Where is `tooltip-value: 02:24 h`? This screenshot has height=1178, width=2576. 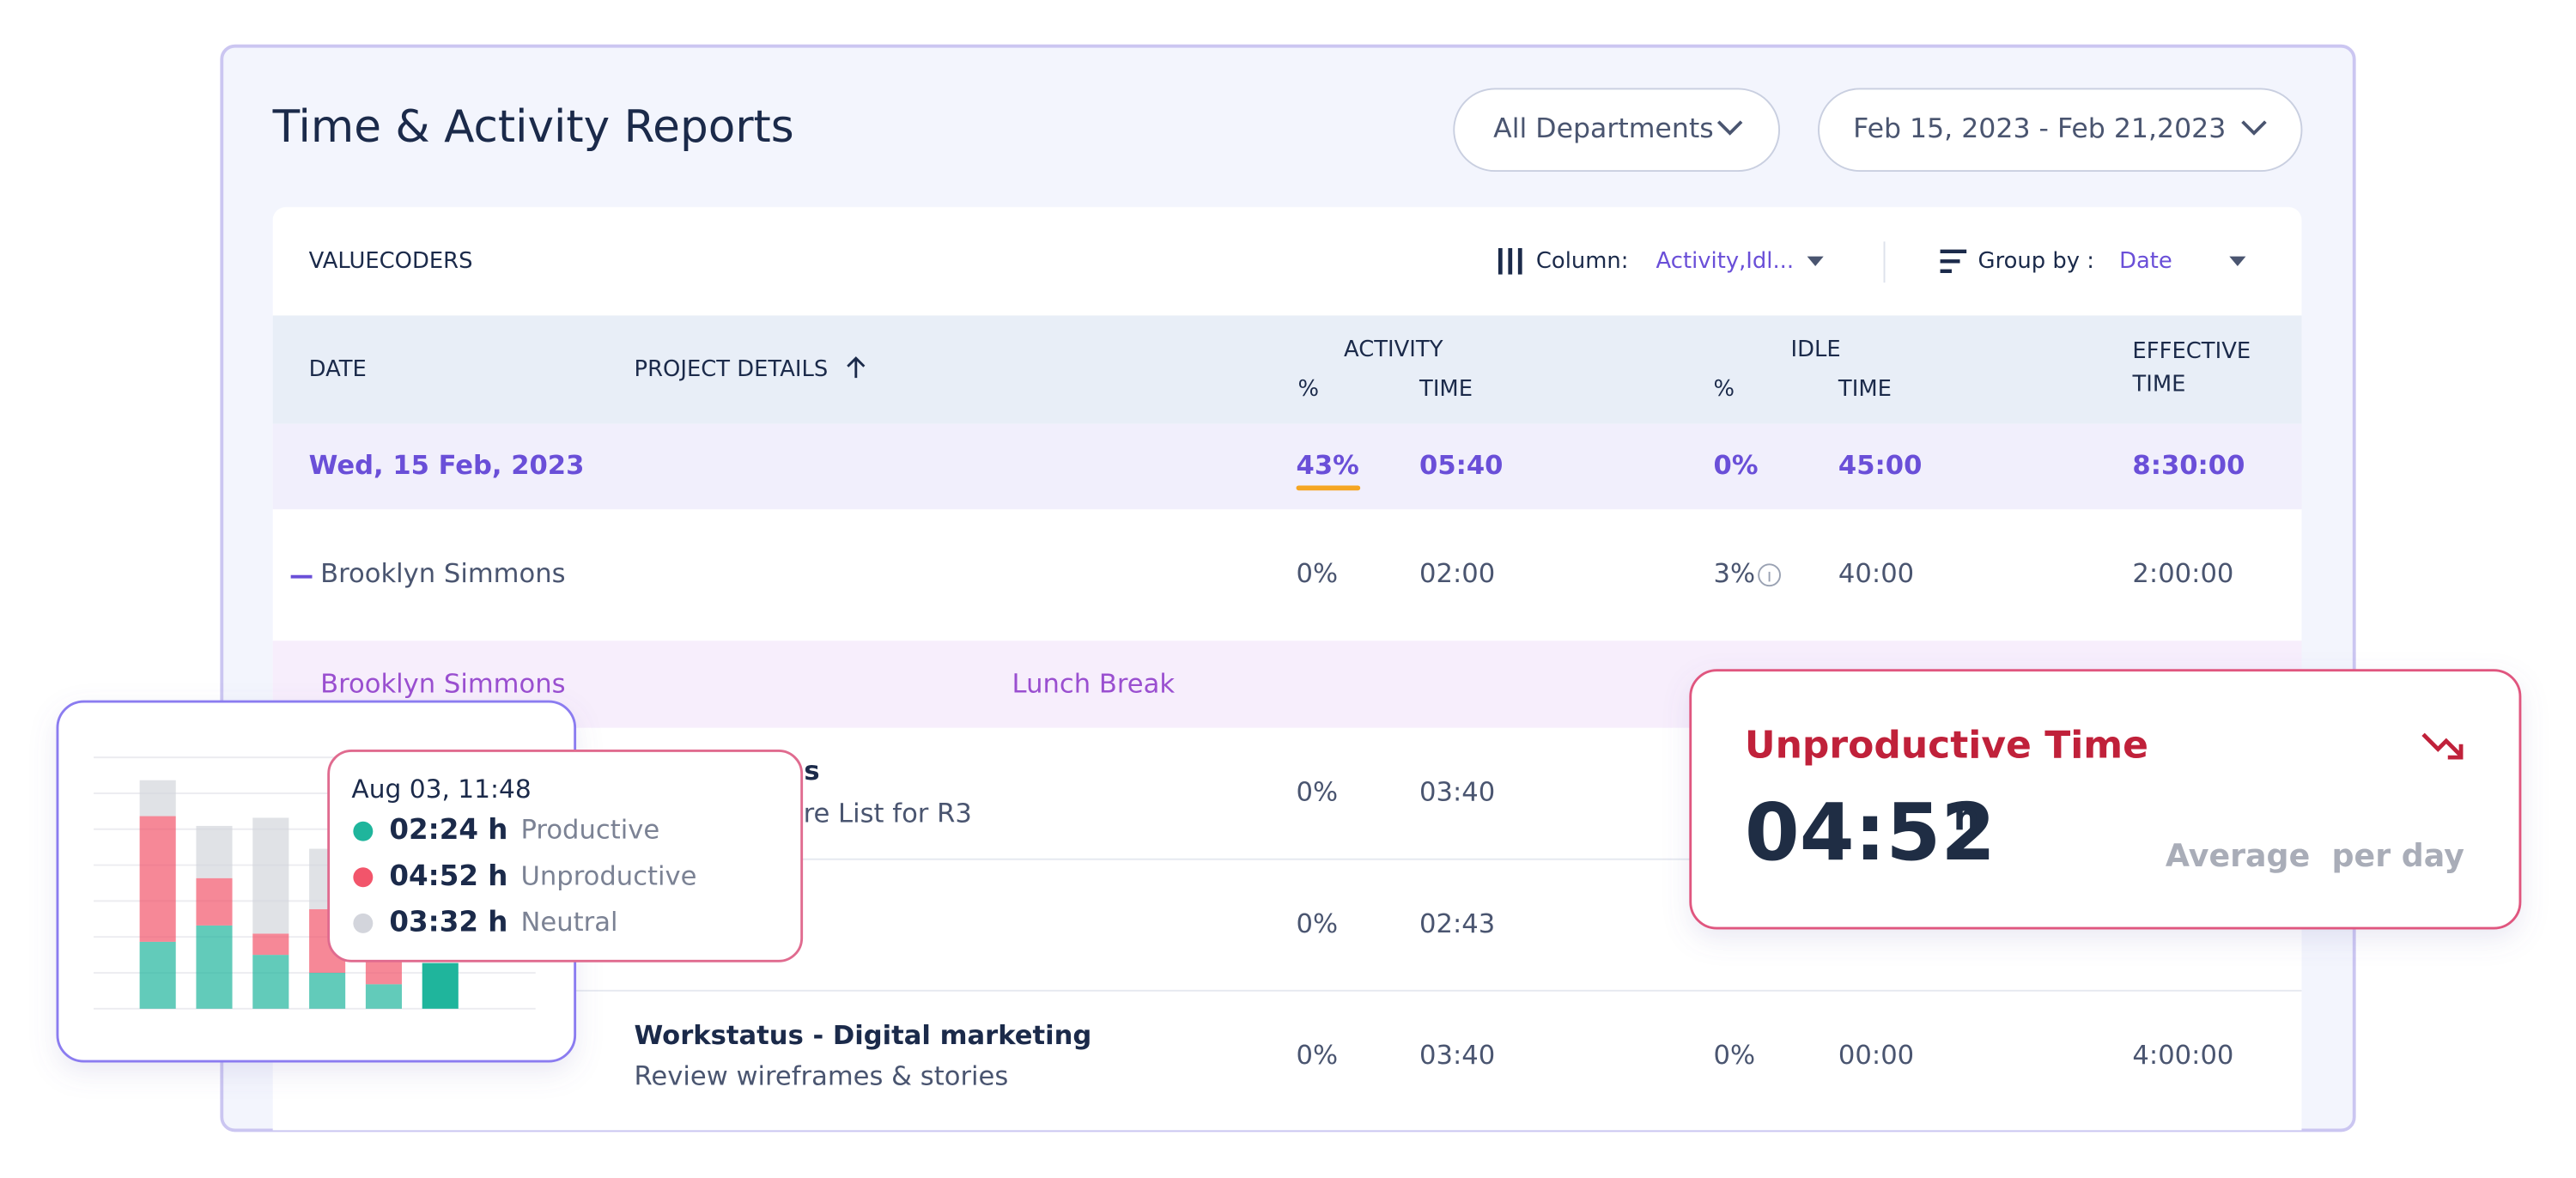 tooltip-value: 02:24 h is located at coordinates (448, 830).